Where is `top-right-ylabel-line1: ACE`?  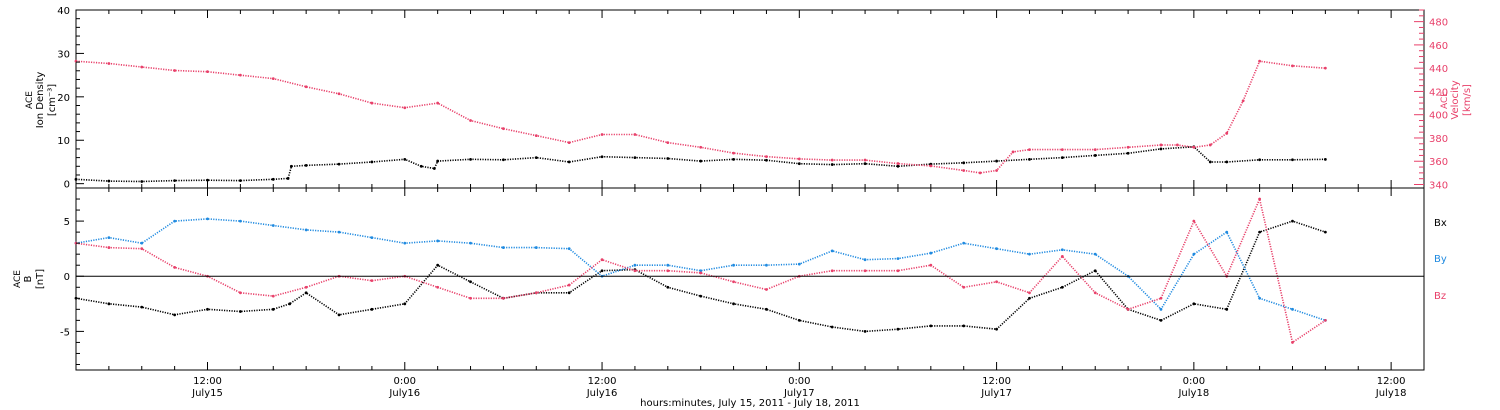
top-right-ylabel-line1: ACE is located at coordinates (1445, 100).